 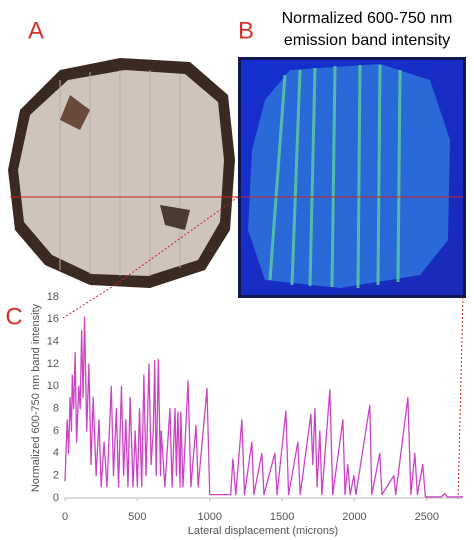 I want to click on x-tick-label: 2500, so click(x=427, y=517).